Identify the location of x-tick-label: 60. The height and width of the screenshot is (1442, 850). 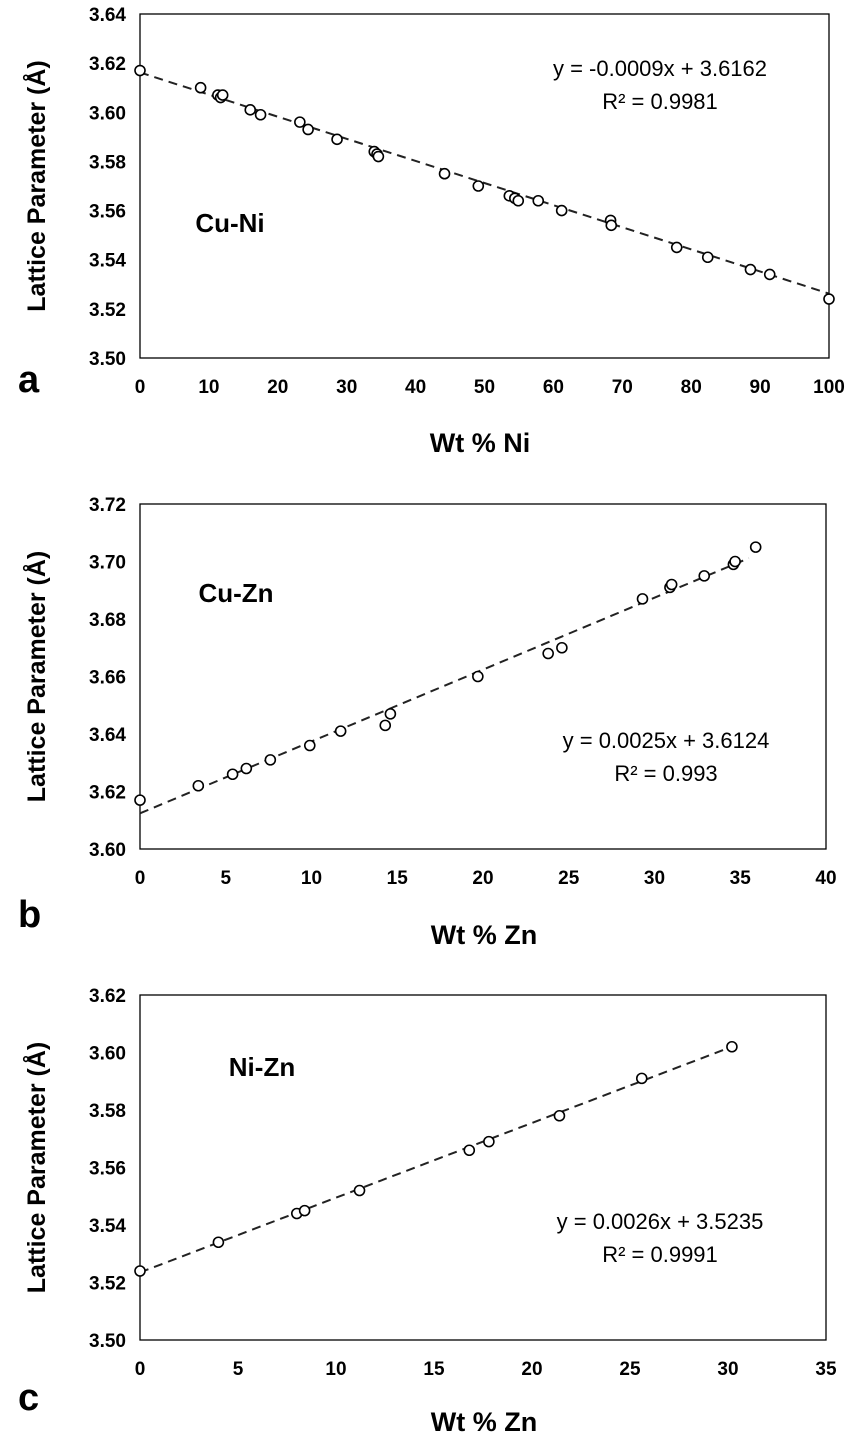
(553, 387).